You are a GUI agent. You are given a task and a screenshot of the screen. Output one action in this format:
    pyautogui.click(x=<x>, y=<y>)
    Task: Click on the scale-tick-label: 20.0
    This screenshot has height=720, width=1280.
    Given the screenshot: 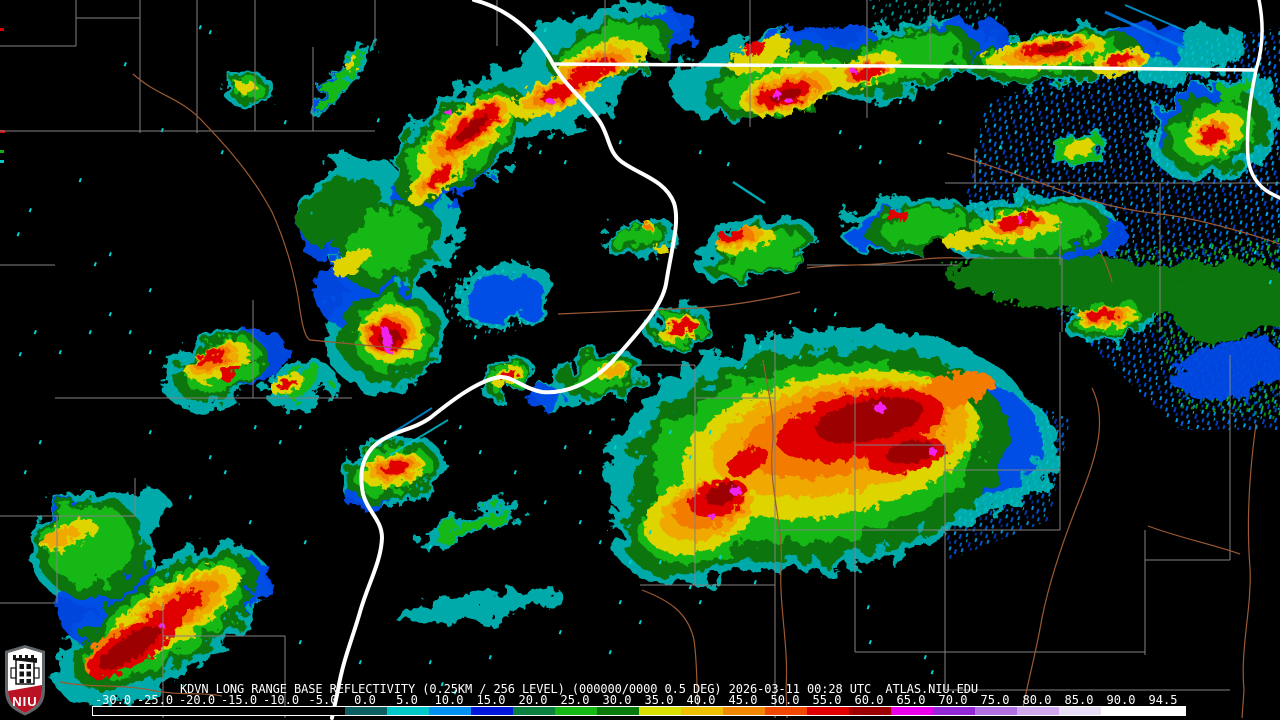 What is the action you would take?
    pyautogui.click(x=533, y=700)
    